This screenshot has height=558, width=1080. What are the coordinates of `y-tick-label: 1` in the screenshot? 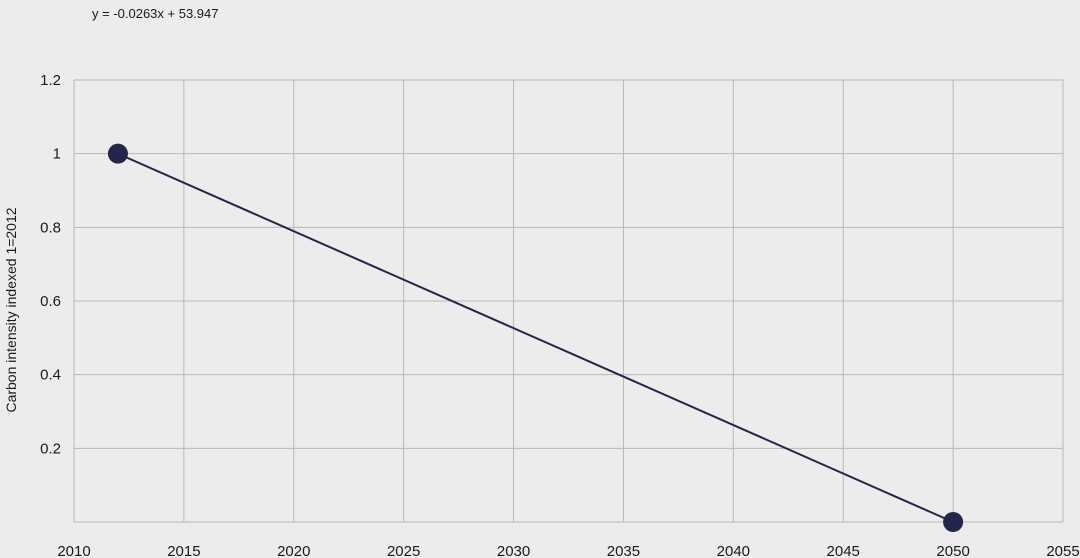 It's located at (57, 154).